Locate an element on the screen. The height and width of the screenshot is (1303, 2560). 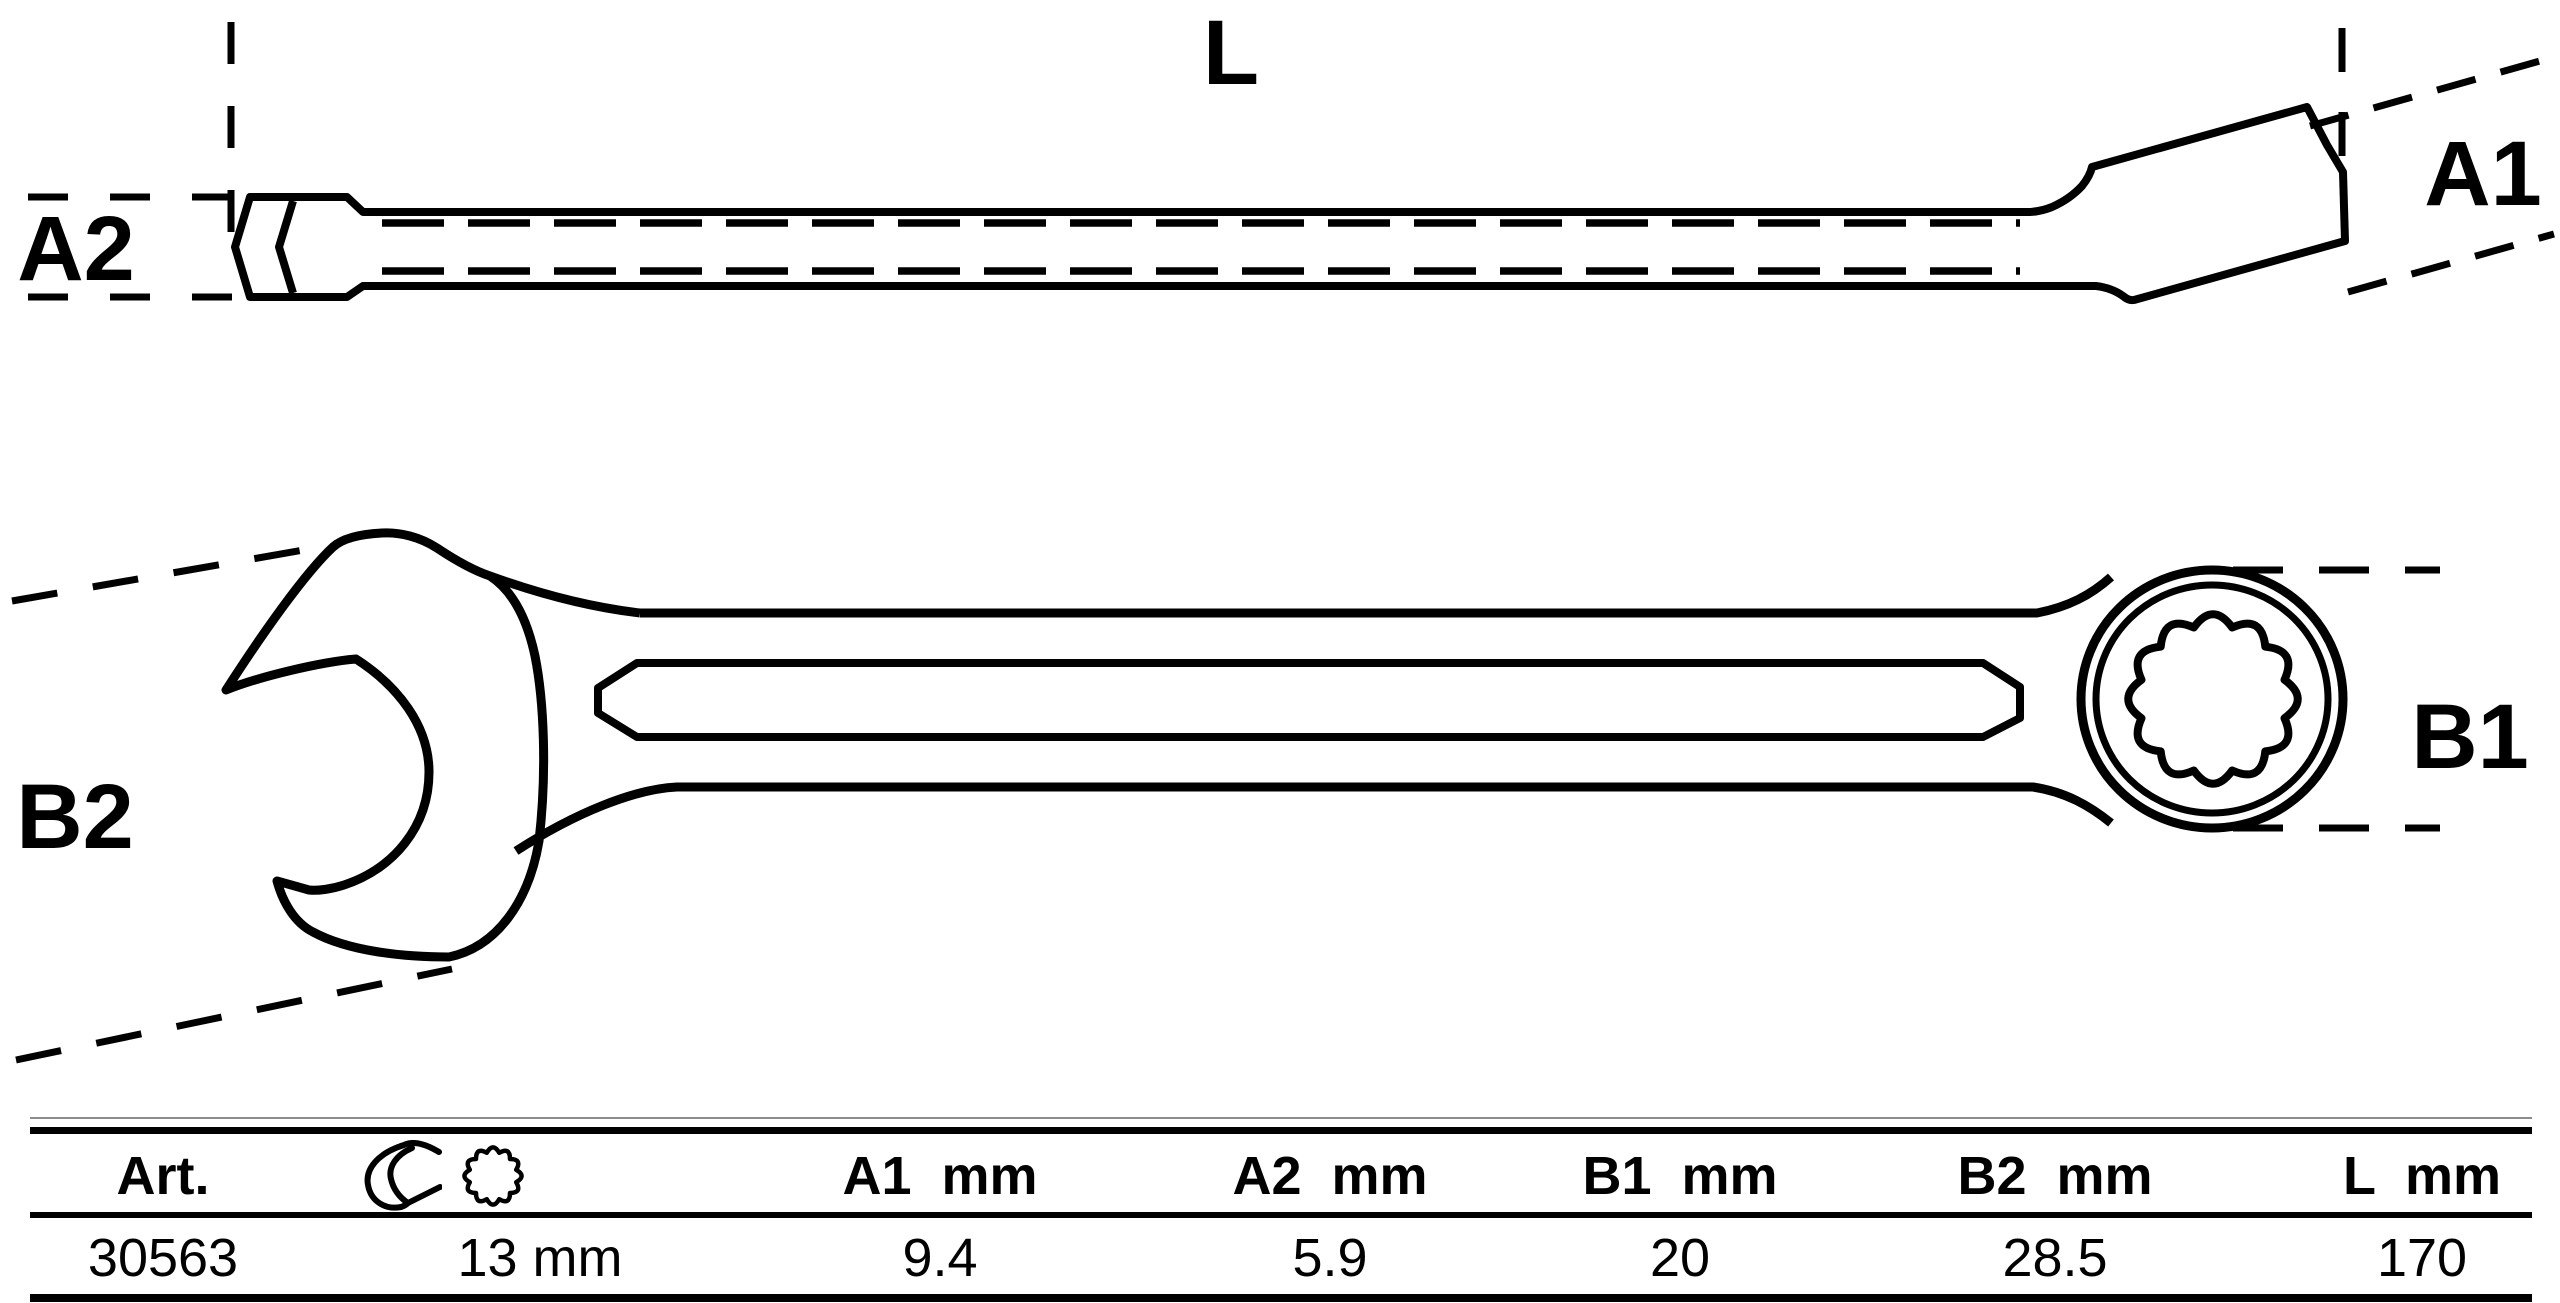
table-rule-bottom is located at coordinates (1281, 1298).